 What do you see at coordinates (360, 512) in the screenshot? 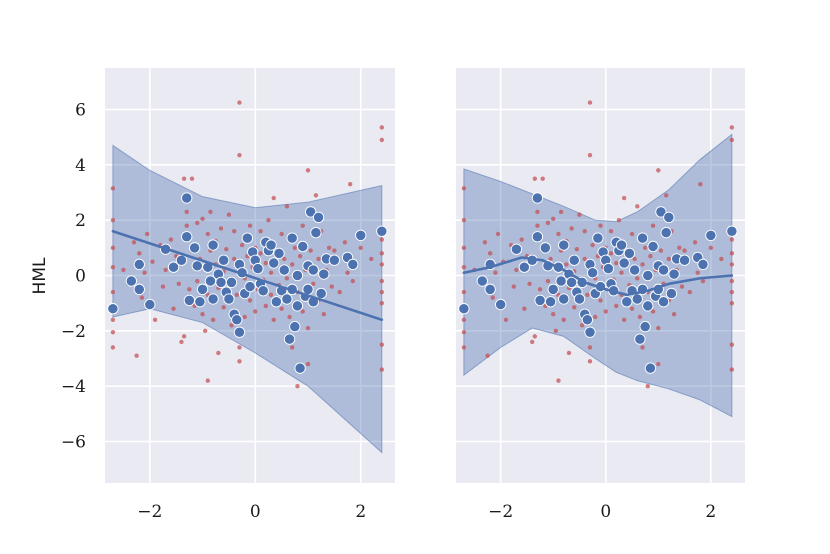
I see `x-tick-label: 2` at bounding box center [360, 512].